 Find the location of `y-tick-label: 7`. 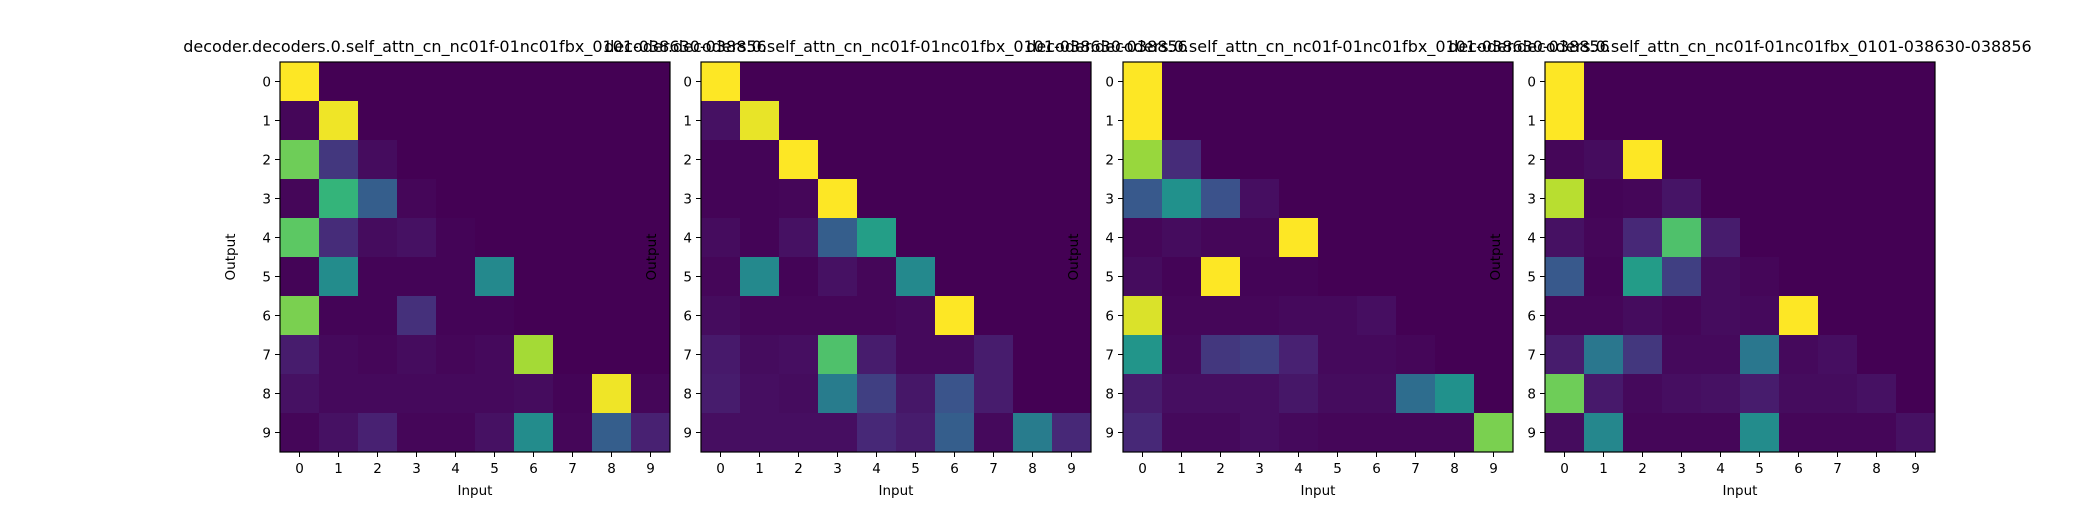

y-tick-label: 7 is located at coordinates (1531, 356).